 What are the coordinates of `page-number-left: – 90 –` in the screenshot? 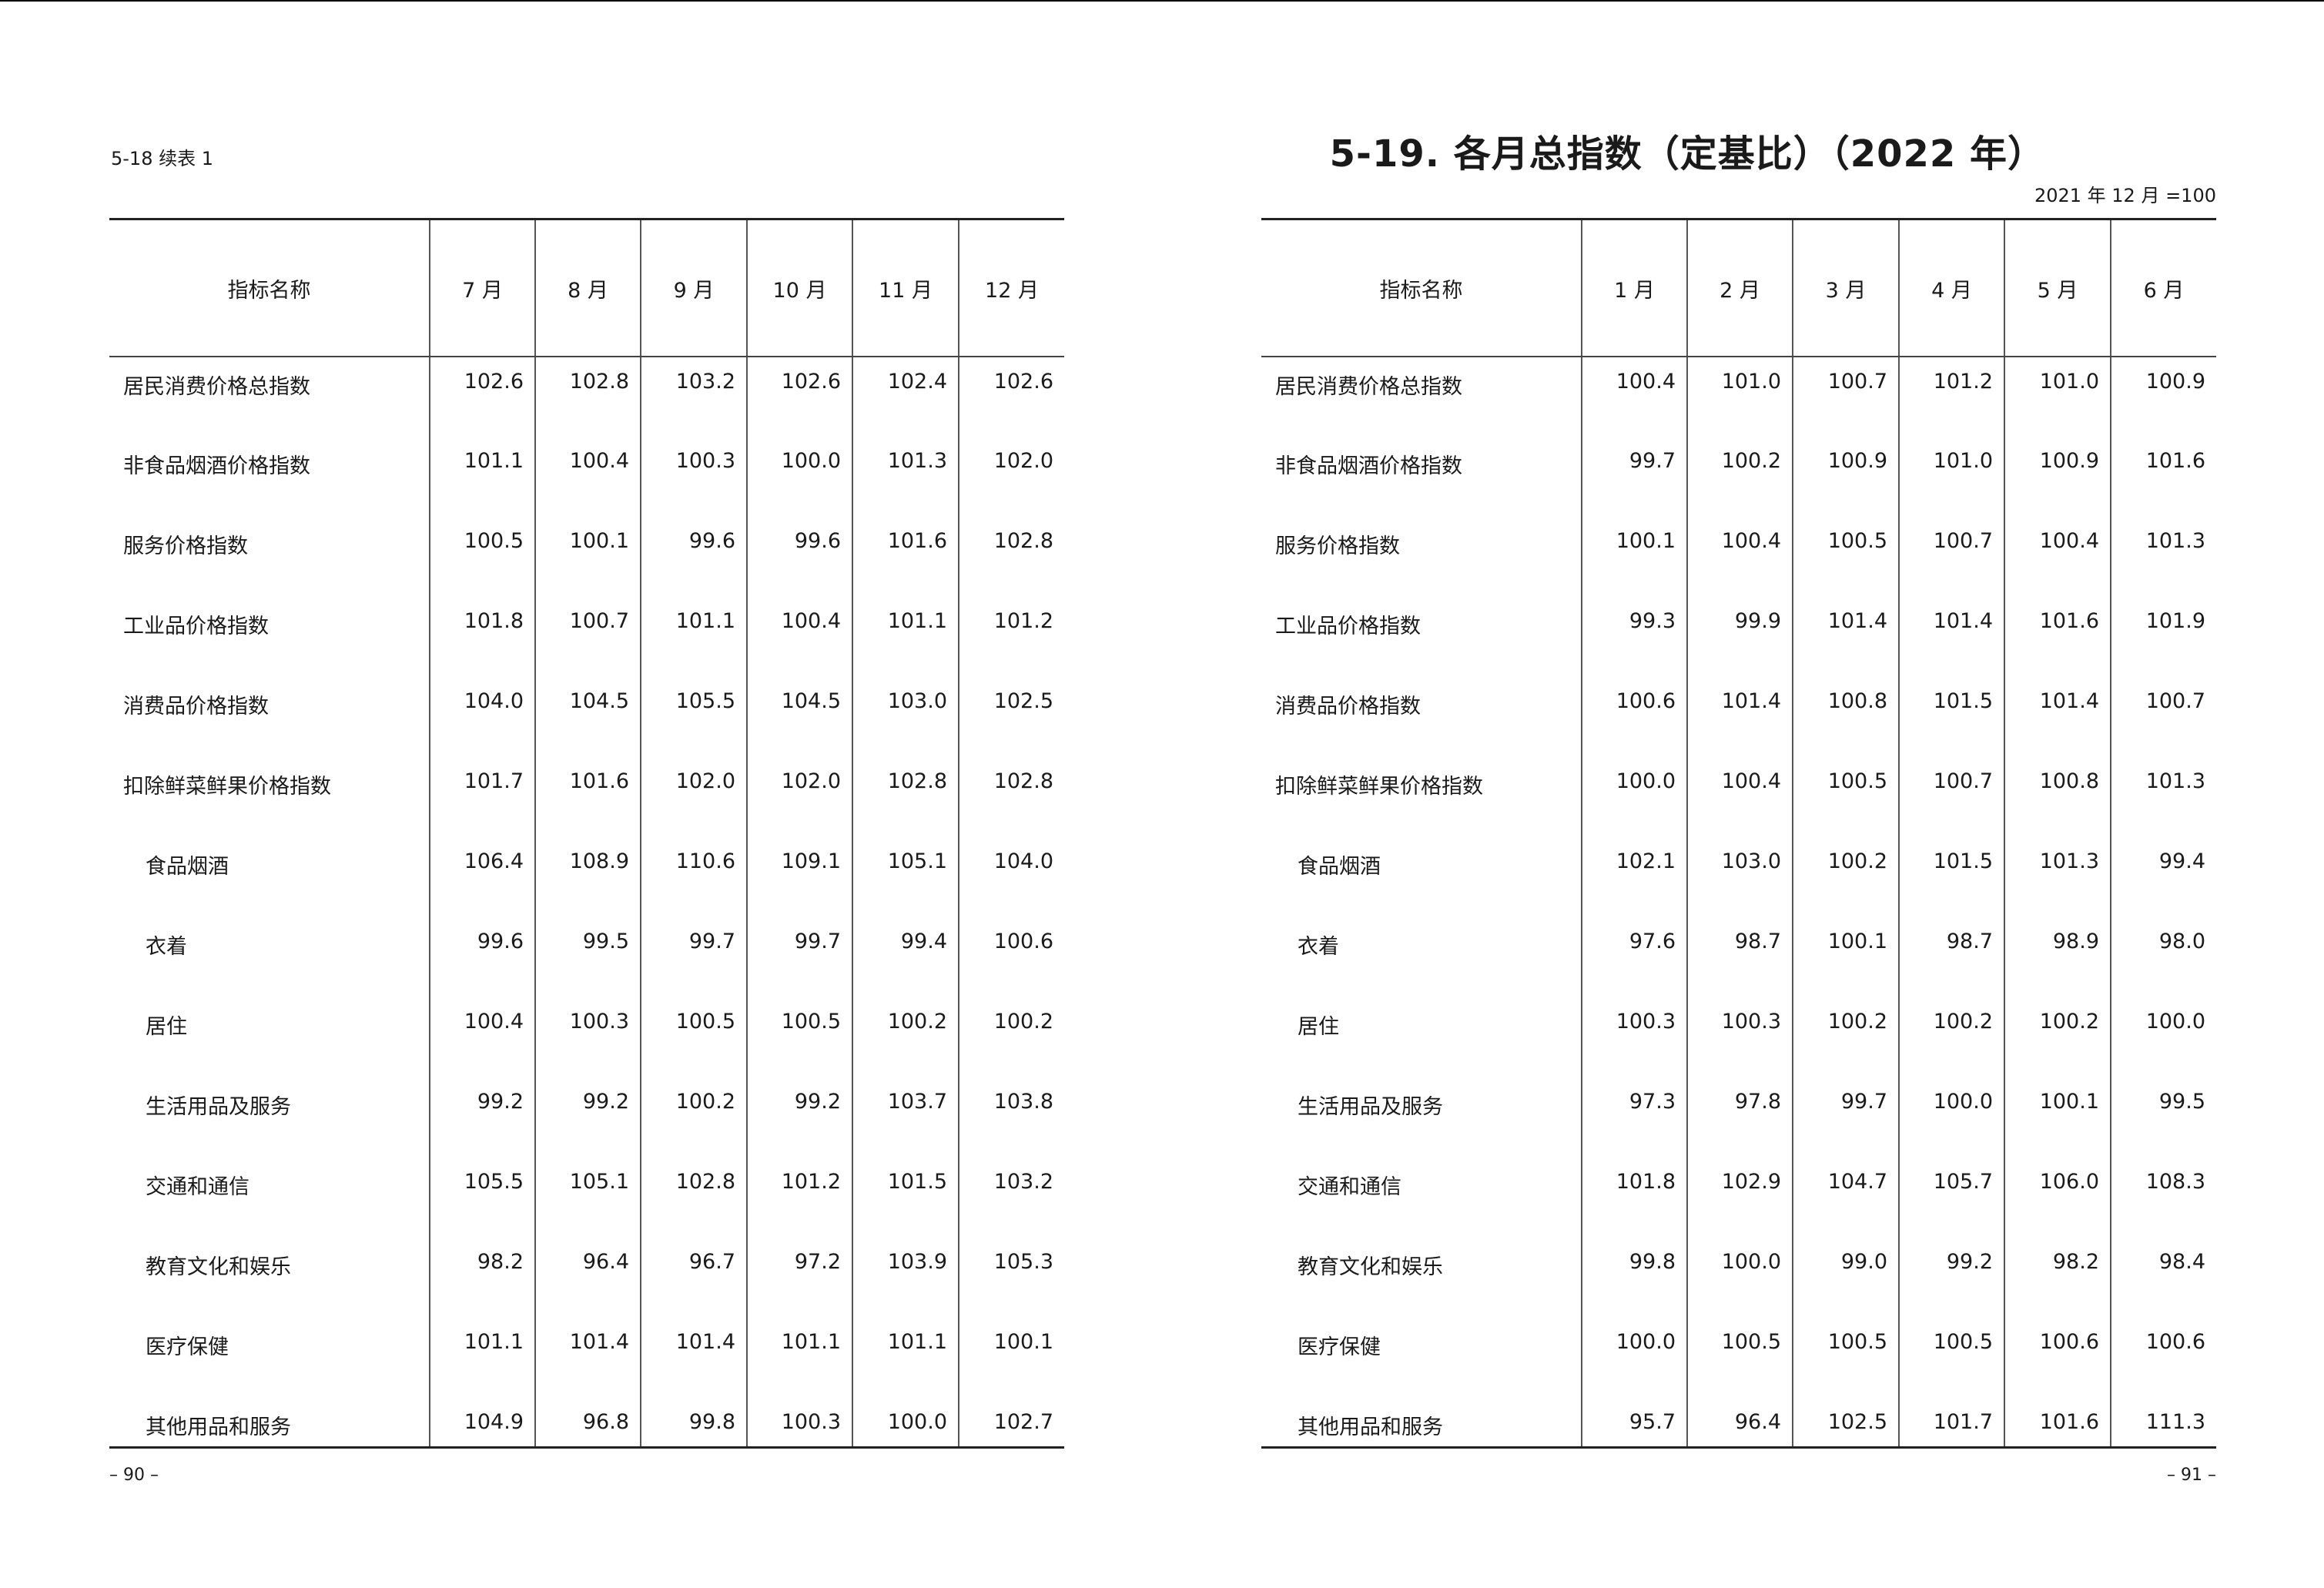 It's located at (134, 1475).